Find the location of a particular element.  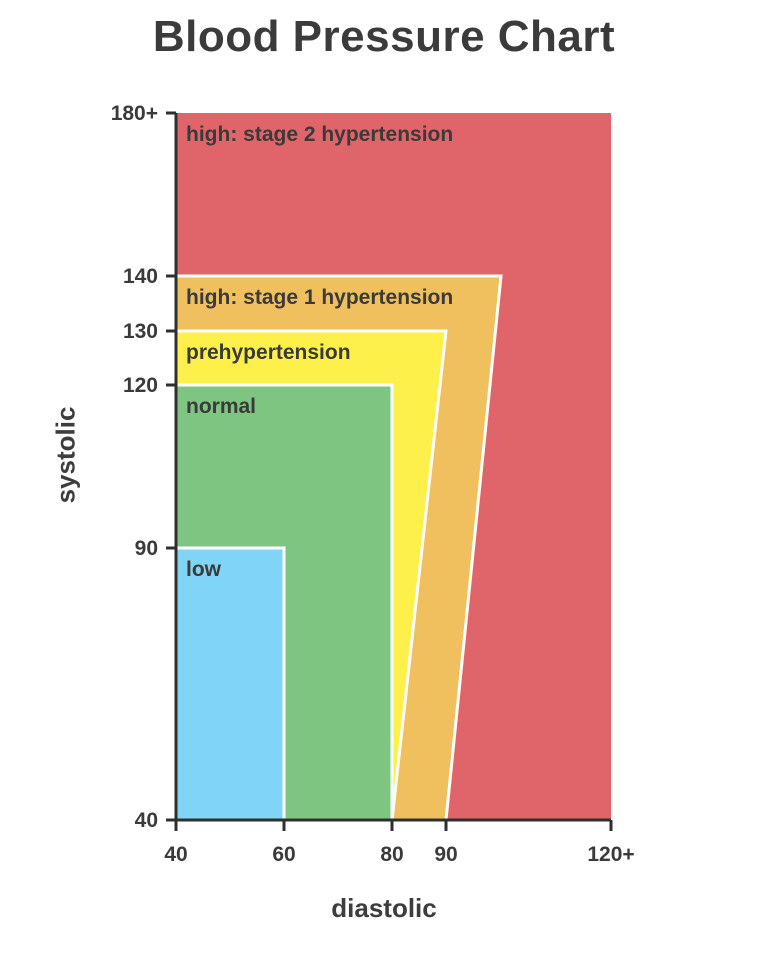

x-tick-label: 120+ is located at coordinates (610, 854).